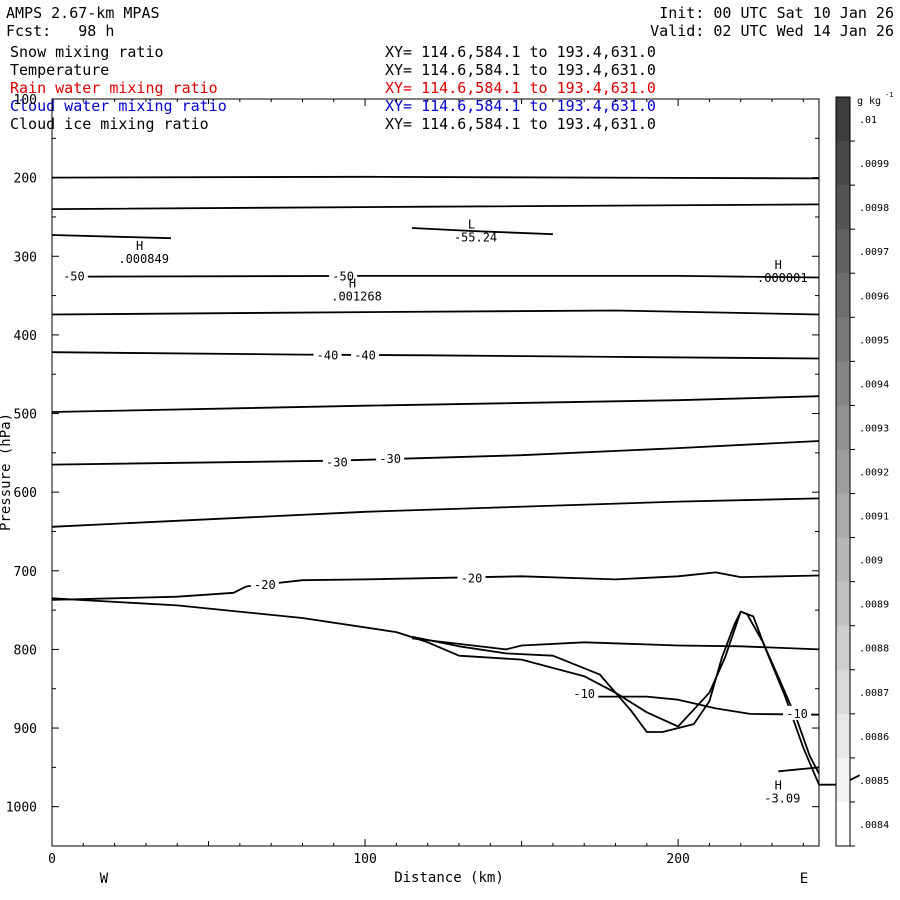 The height and width of the screenshot is (900, 900). What do you see at coordinates (874, 428) in the screenshot?
I see `colorbar-label: .0093` at bounding box center [874, 428].